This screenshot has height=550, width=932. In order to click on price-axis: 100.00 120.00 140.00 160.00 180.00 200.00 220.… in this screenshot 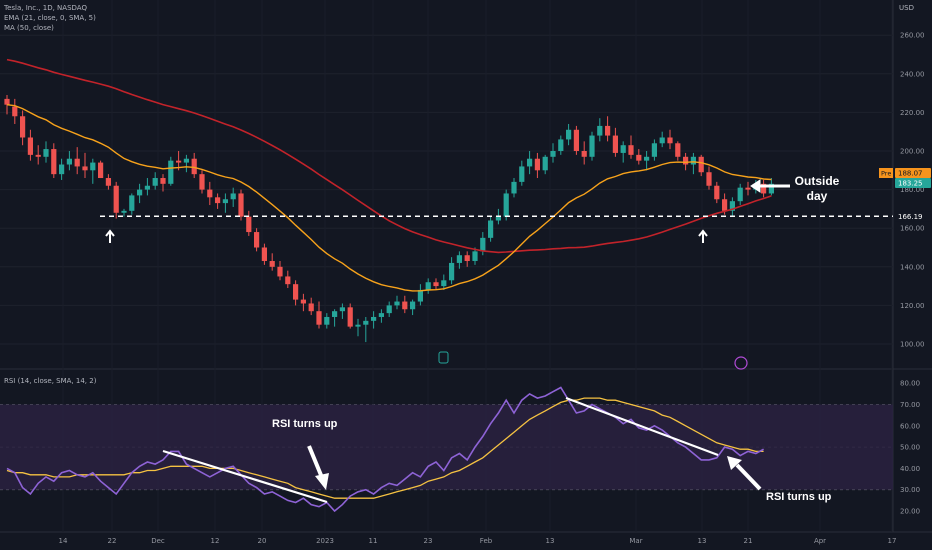, I will do `click(912, 190)`.